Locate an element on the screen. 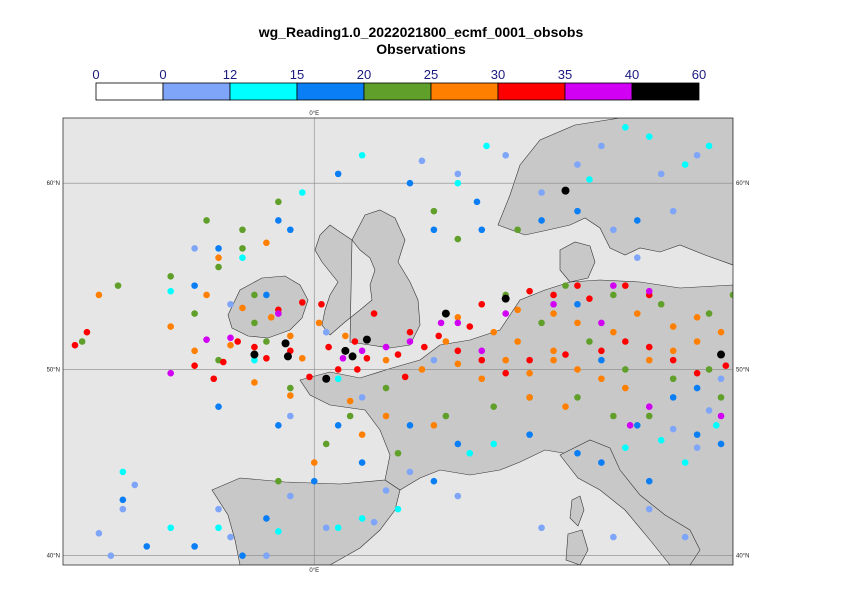 The height and width of the screenshot is (596, 842). land-scandinavia is located at coordinates (615, 192).